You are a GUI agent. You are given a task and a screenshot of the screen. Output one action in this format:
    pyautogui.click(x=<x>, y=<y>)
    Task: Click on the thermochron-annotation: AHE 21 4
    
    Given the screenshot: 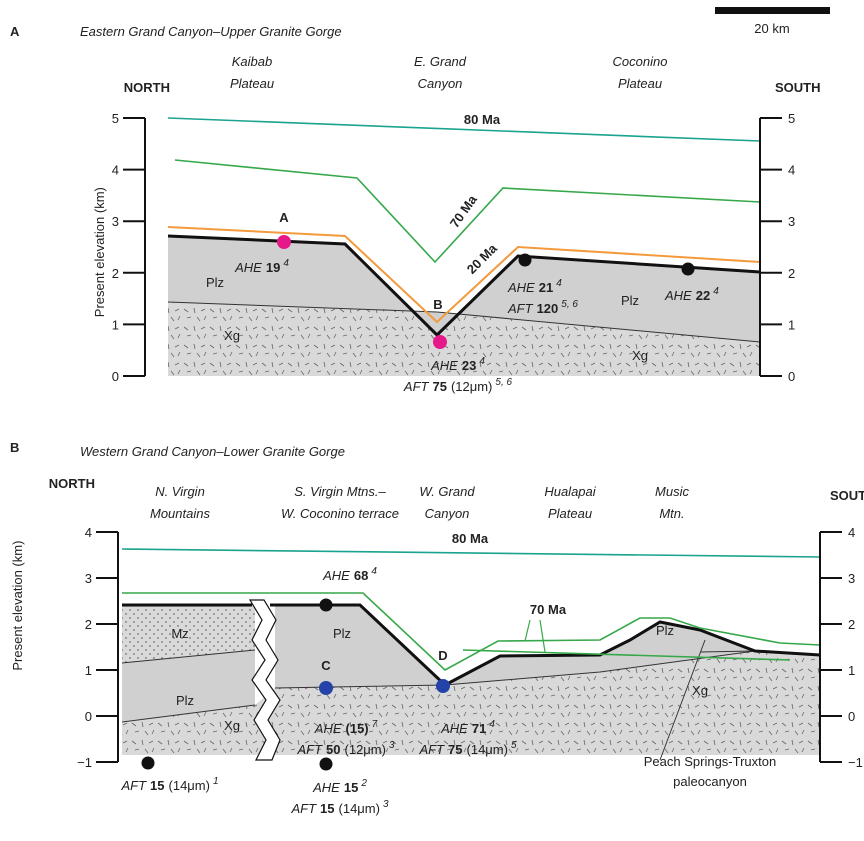 What is the action you would take?
    pyautogui.click(x=534, y=286)
    